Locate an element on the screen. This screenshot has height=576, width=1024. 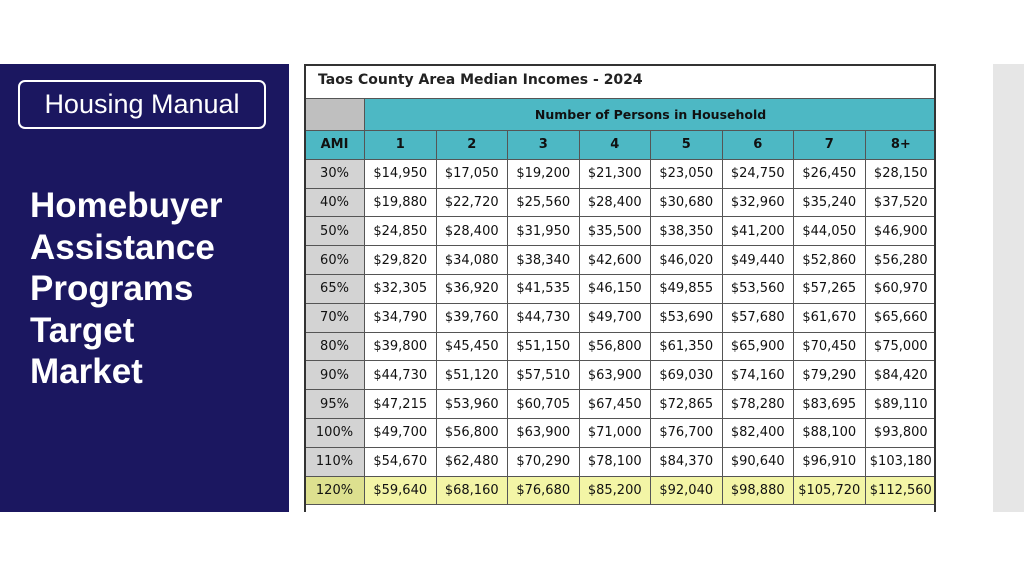
income-cell: $103,180 is located at coordinates (900, 461).